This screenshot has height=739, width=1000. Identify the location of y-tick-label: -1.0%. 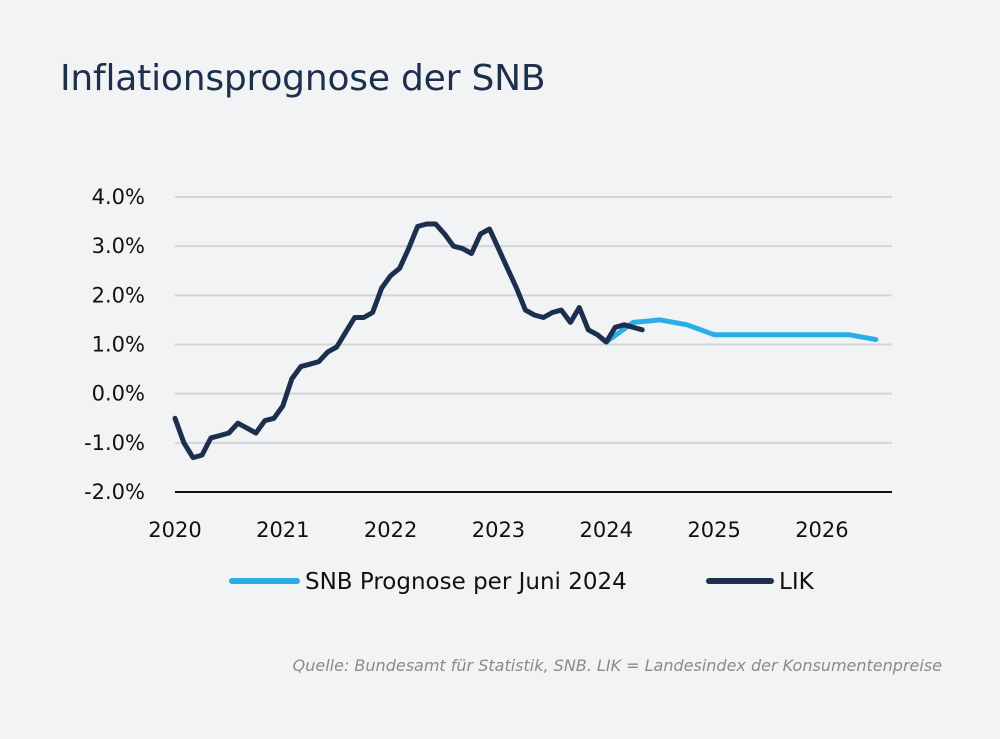
(114, 443).